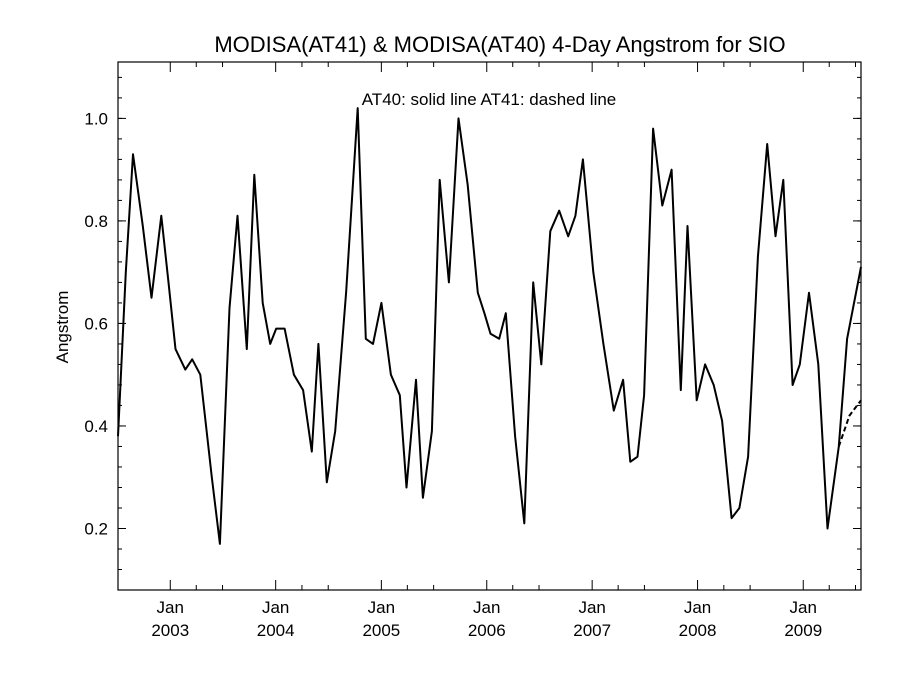 The image size is (900, 675). Describe the element at coordinates (62, 327) in the screenshot. I see `y-axis-label: Angstrom` at that location.